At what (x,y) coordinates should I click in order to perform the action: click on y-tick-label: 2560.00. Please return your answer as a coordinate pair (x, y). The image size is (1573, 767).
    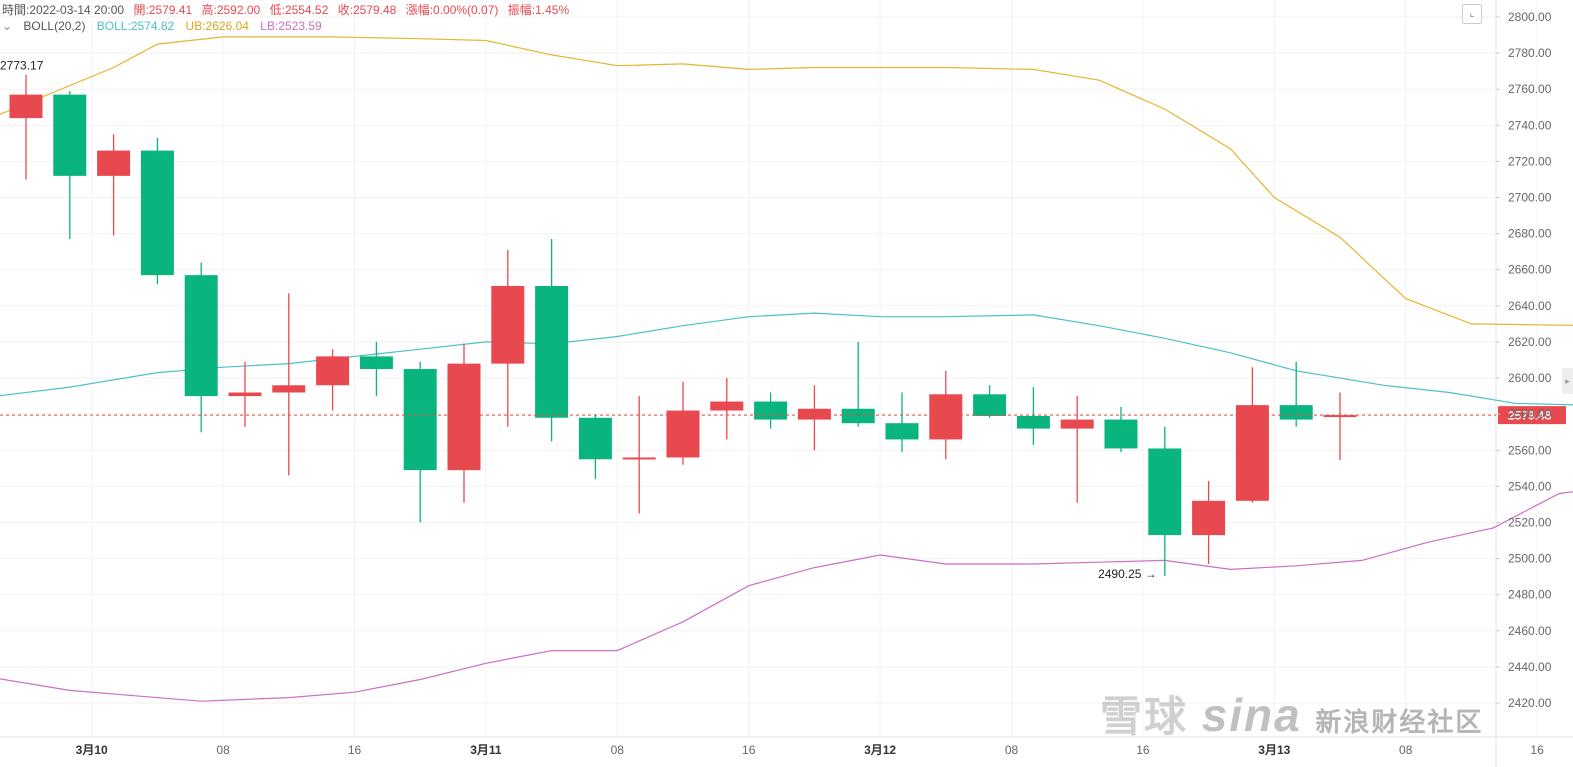
    Looking at the image, I should click on (1530, 450).